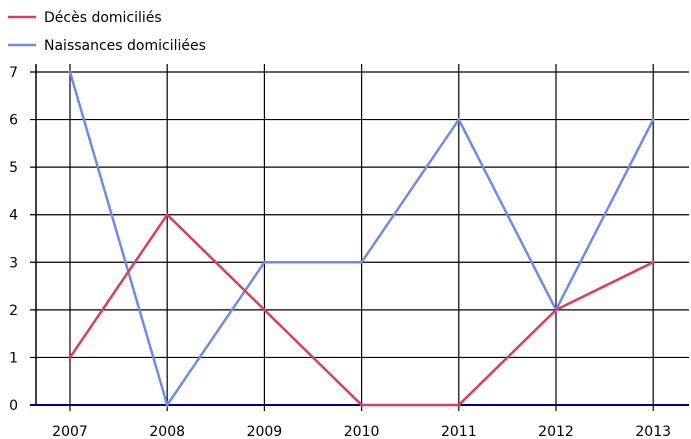 Image resolution: width=691 pixels, height=439 pixels. What do you see at coordinates (362, 431) in the screenshot?
I see `x-tick-label: 2010` at bounding box center [362, 431].